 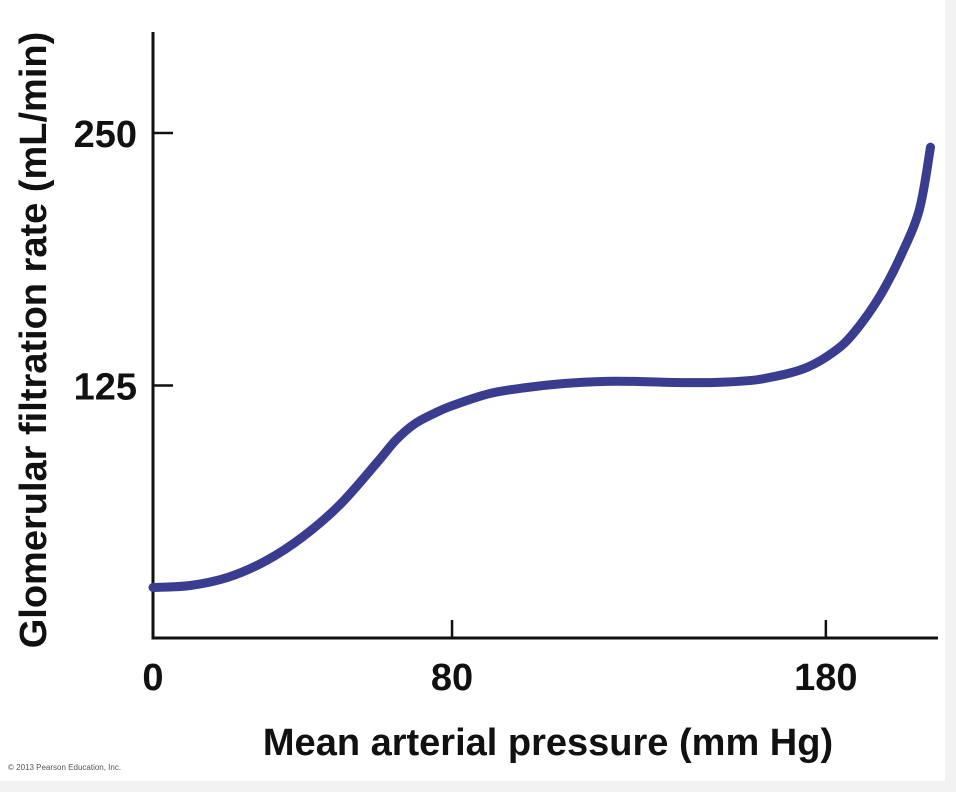 I want to click on y-ticks: 125 250, so click(x=123, y=261).